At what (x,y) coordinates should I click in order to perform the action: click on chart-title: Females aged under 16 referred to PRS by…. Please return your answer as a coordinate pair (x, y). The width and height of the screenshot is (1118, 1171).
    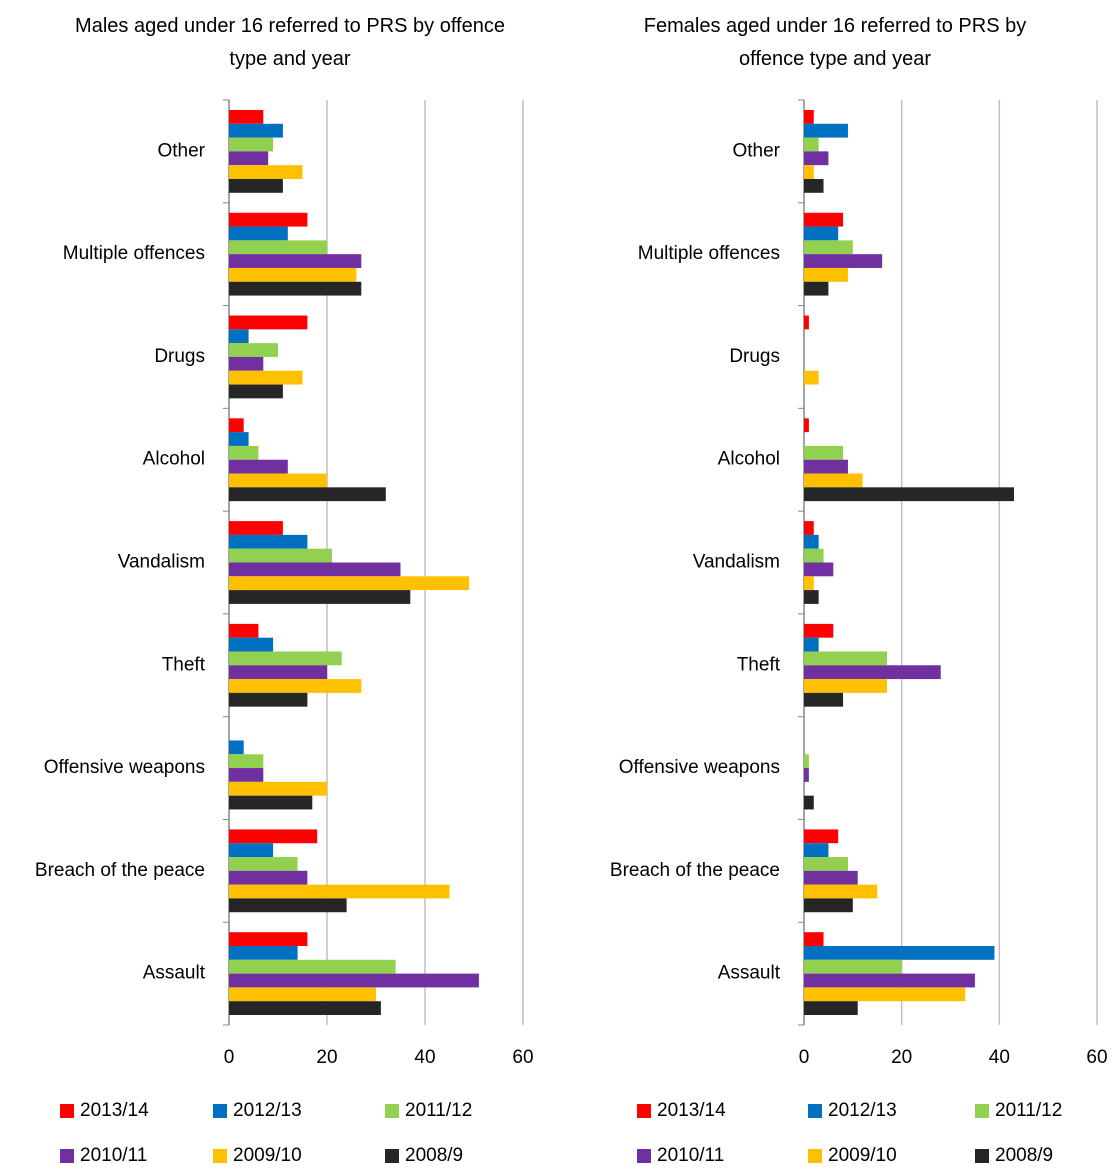
    Looking at the image, I should click on (835, 42).